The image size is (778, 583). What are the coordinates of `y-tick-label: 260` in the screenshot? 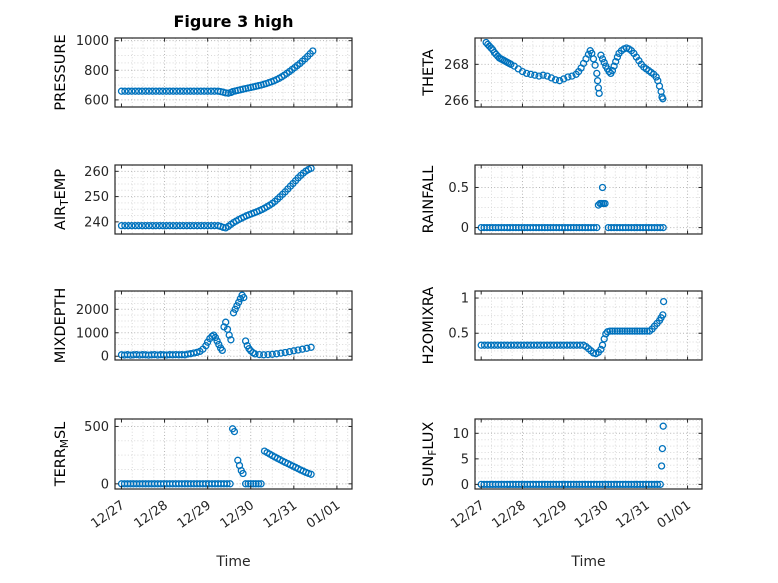 It's located at (96, 172).